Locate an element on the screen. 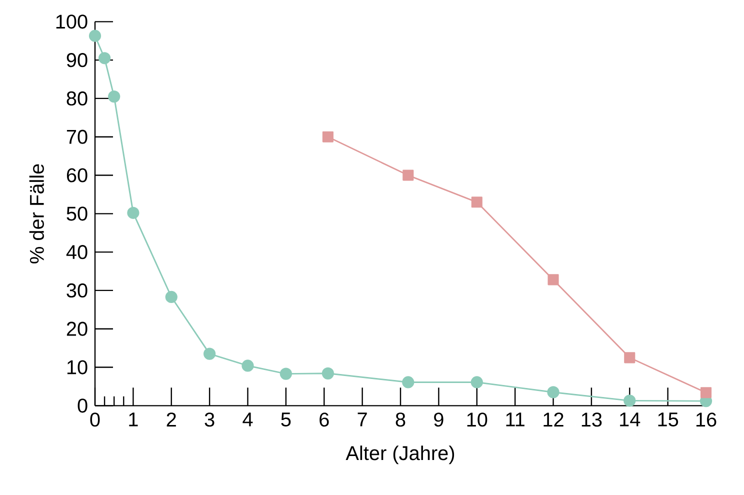  x-tick-label: 7 is located at coordinates (362, 419).